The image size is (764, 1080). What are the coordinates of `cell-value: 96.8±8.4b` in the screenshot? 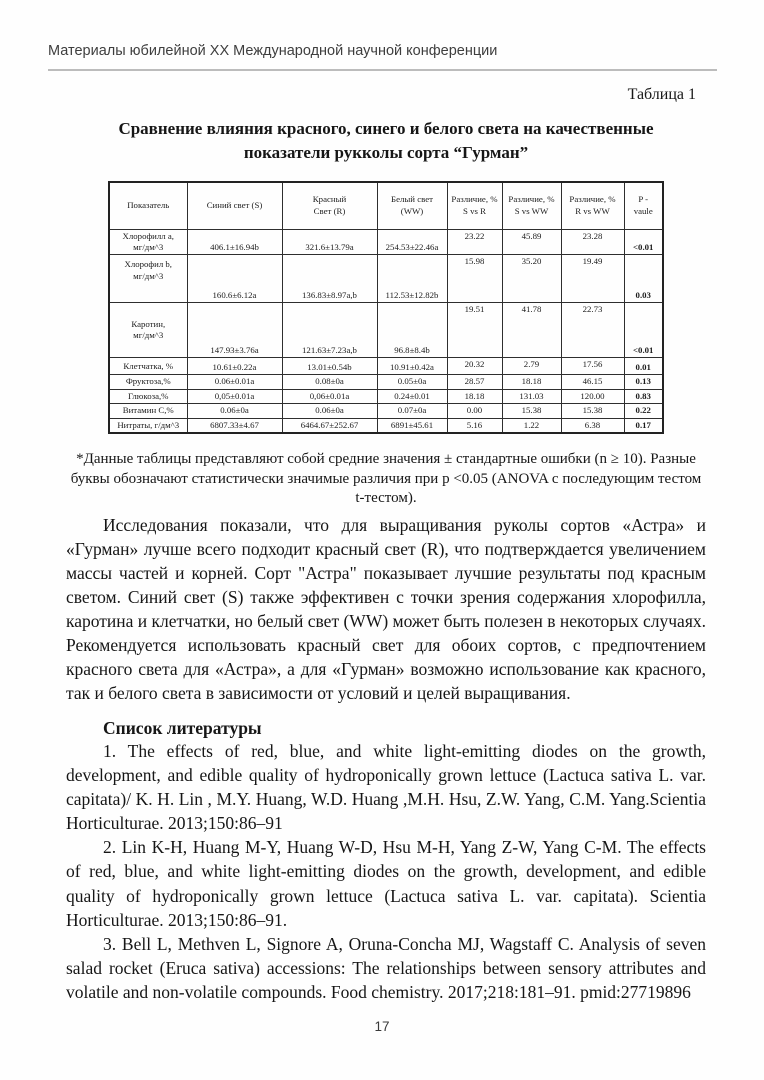 It's located at (412, 330).